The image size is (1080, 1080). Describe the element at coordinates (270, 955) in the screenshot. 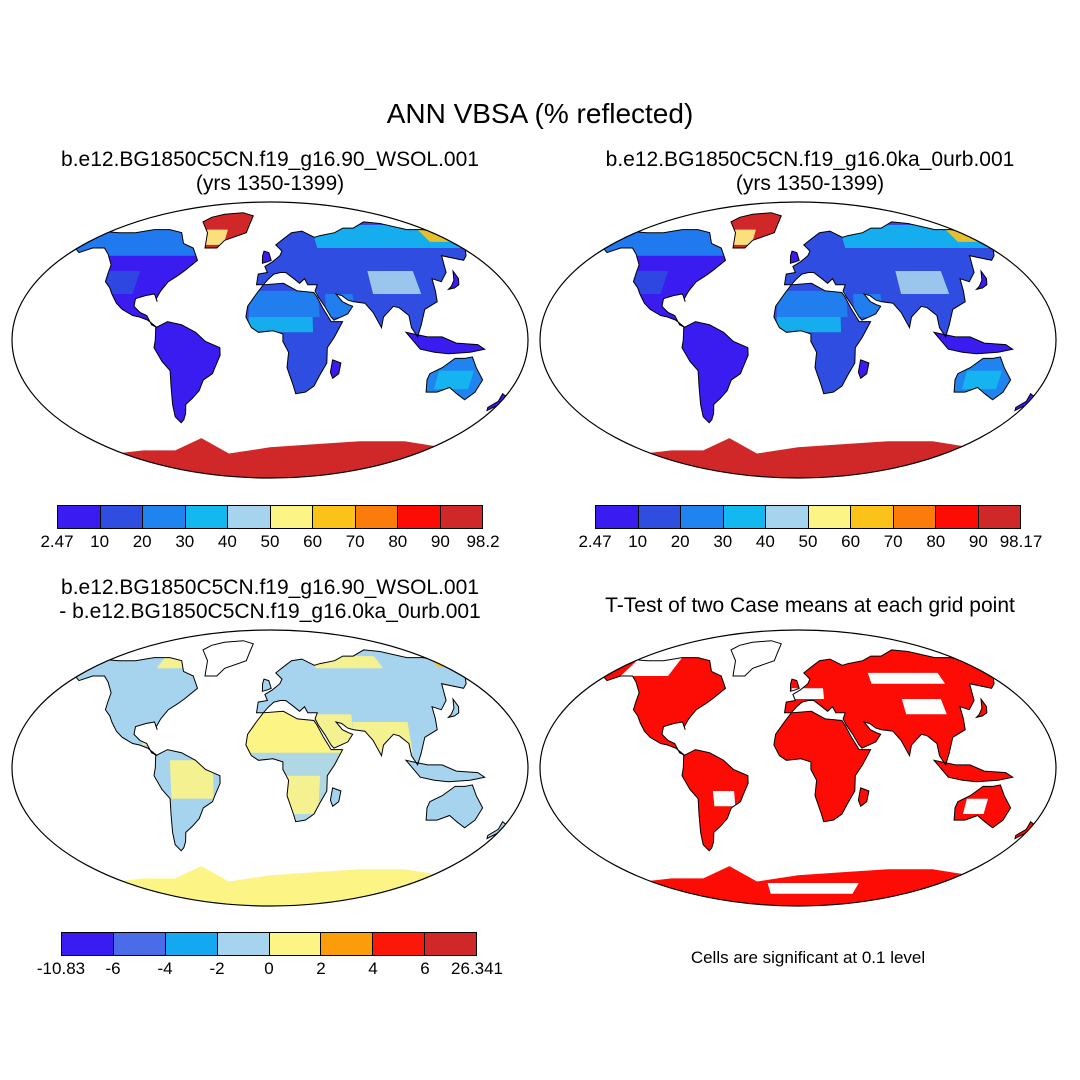

I see `colorbar-panel-3: -10.83 -6 -4 -2 0 2 4 6 26.341` at that location.